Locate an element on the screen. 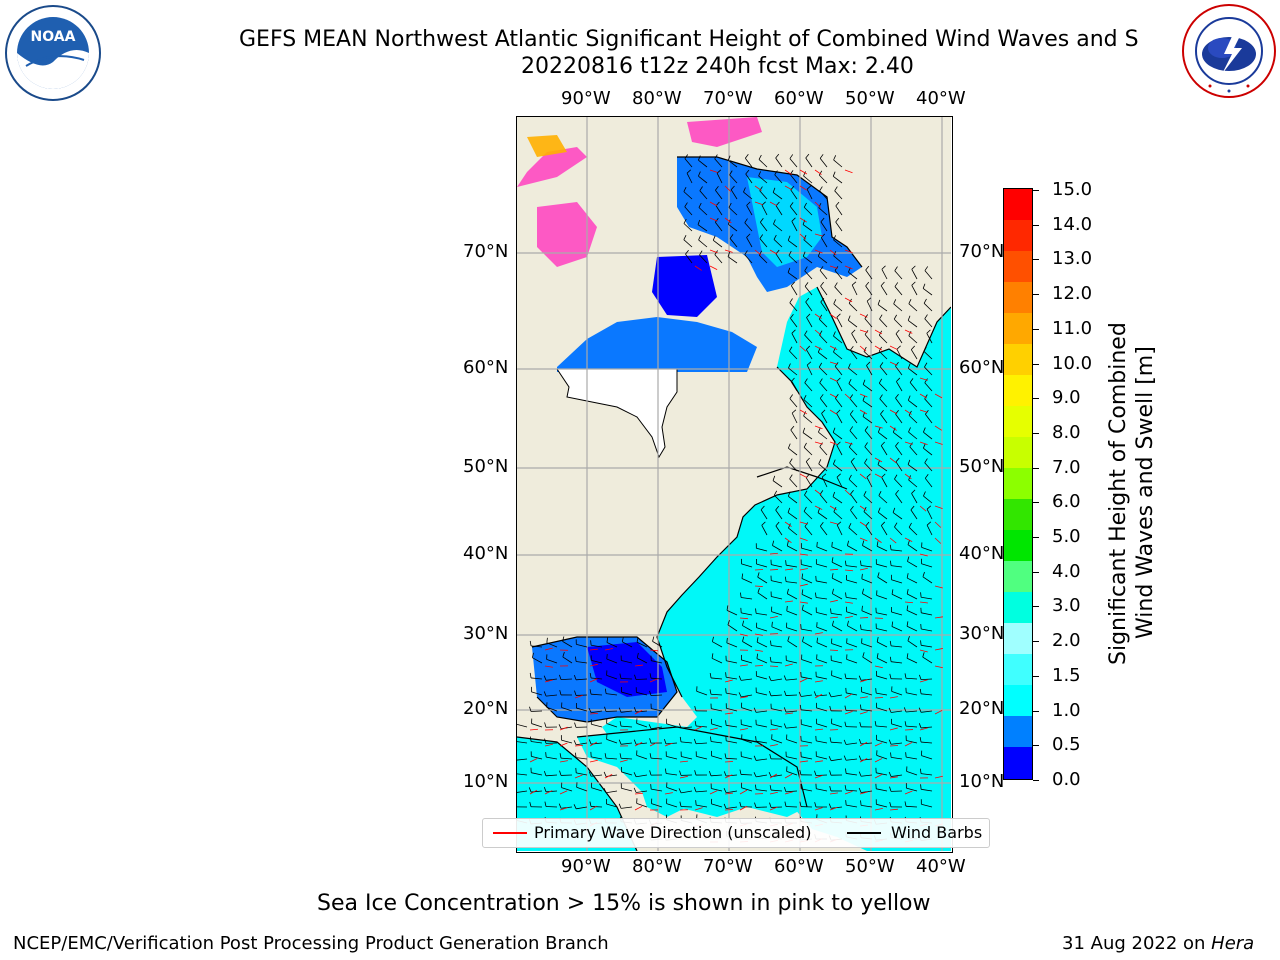  top-lon-label: 60°W is located at coordinates (799, 98).